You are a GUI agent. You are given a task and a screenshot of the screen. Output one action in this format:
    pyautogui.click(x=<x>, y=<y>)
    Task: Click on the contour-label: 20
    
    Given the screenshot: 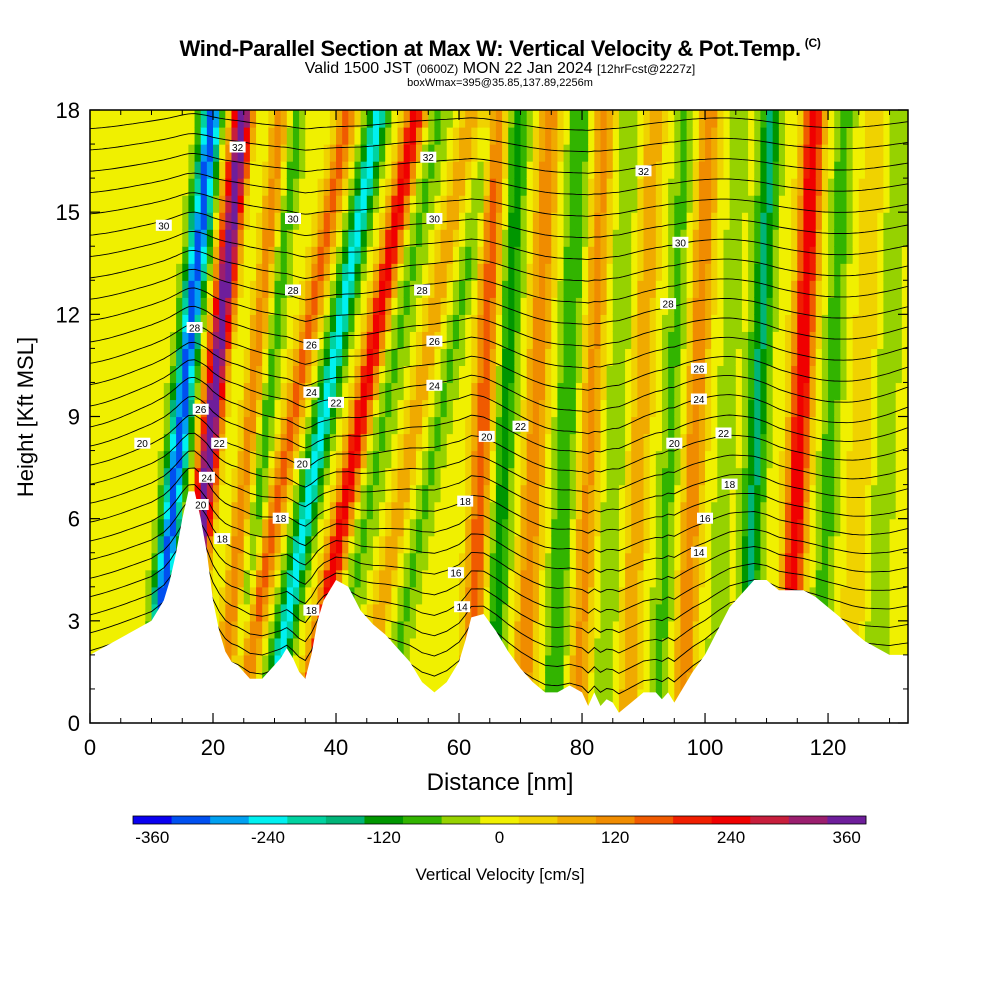 What is the action you would take?
    pyautogui.click(x=486, y=436)
    